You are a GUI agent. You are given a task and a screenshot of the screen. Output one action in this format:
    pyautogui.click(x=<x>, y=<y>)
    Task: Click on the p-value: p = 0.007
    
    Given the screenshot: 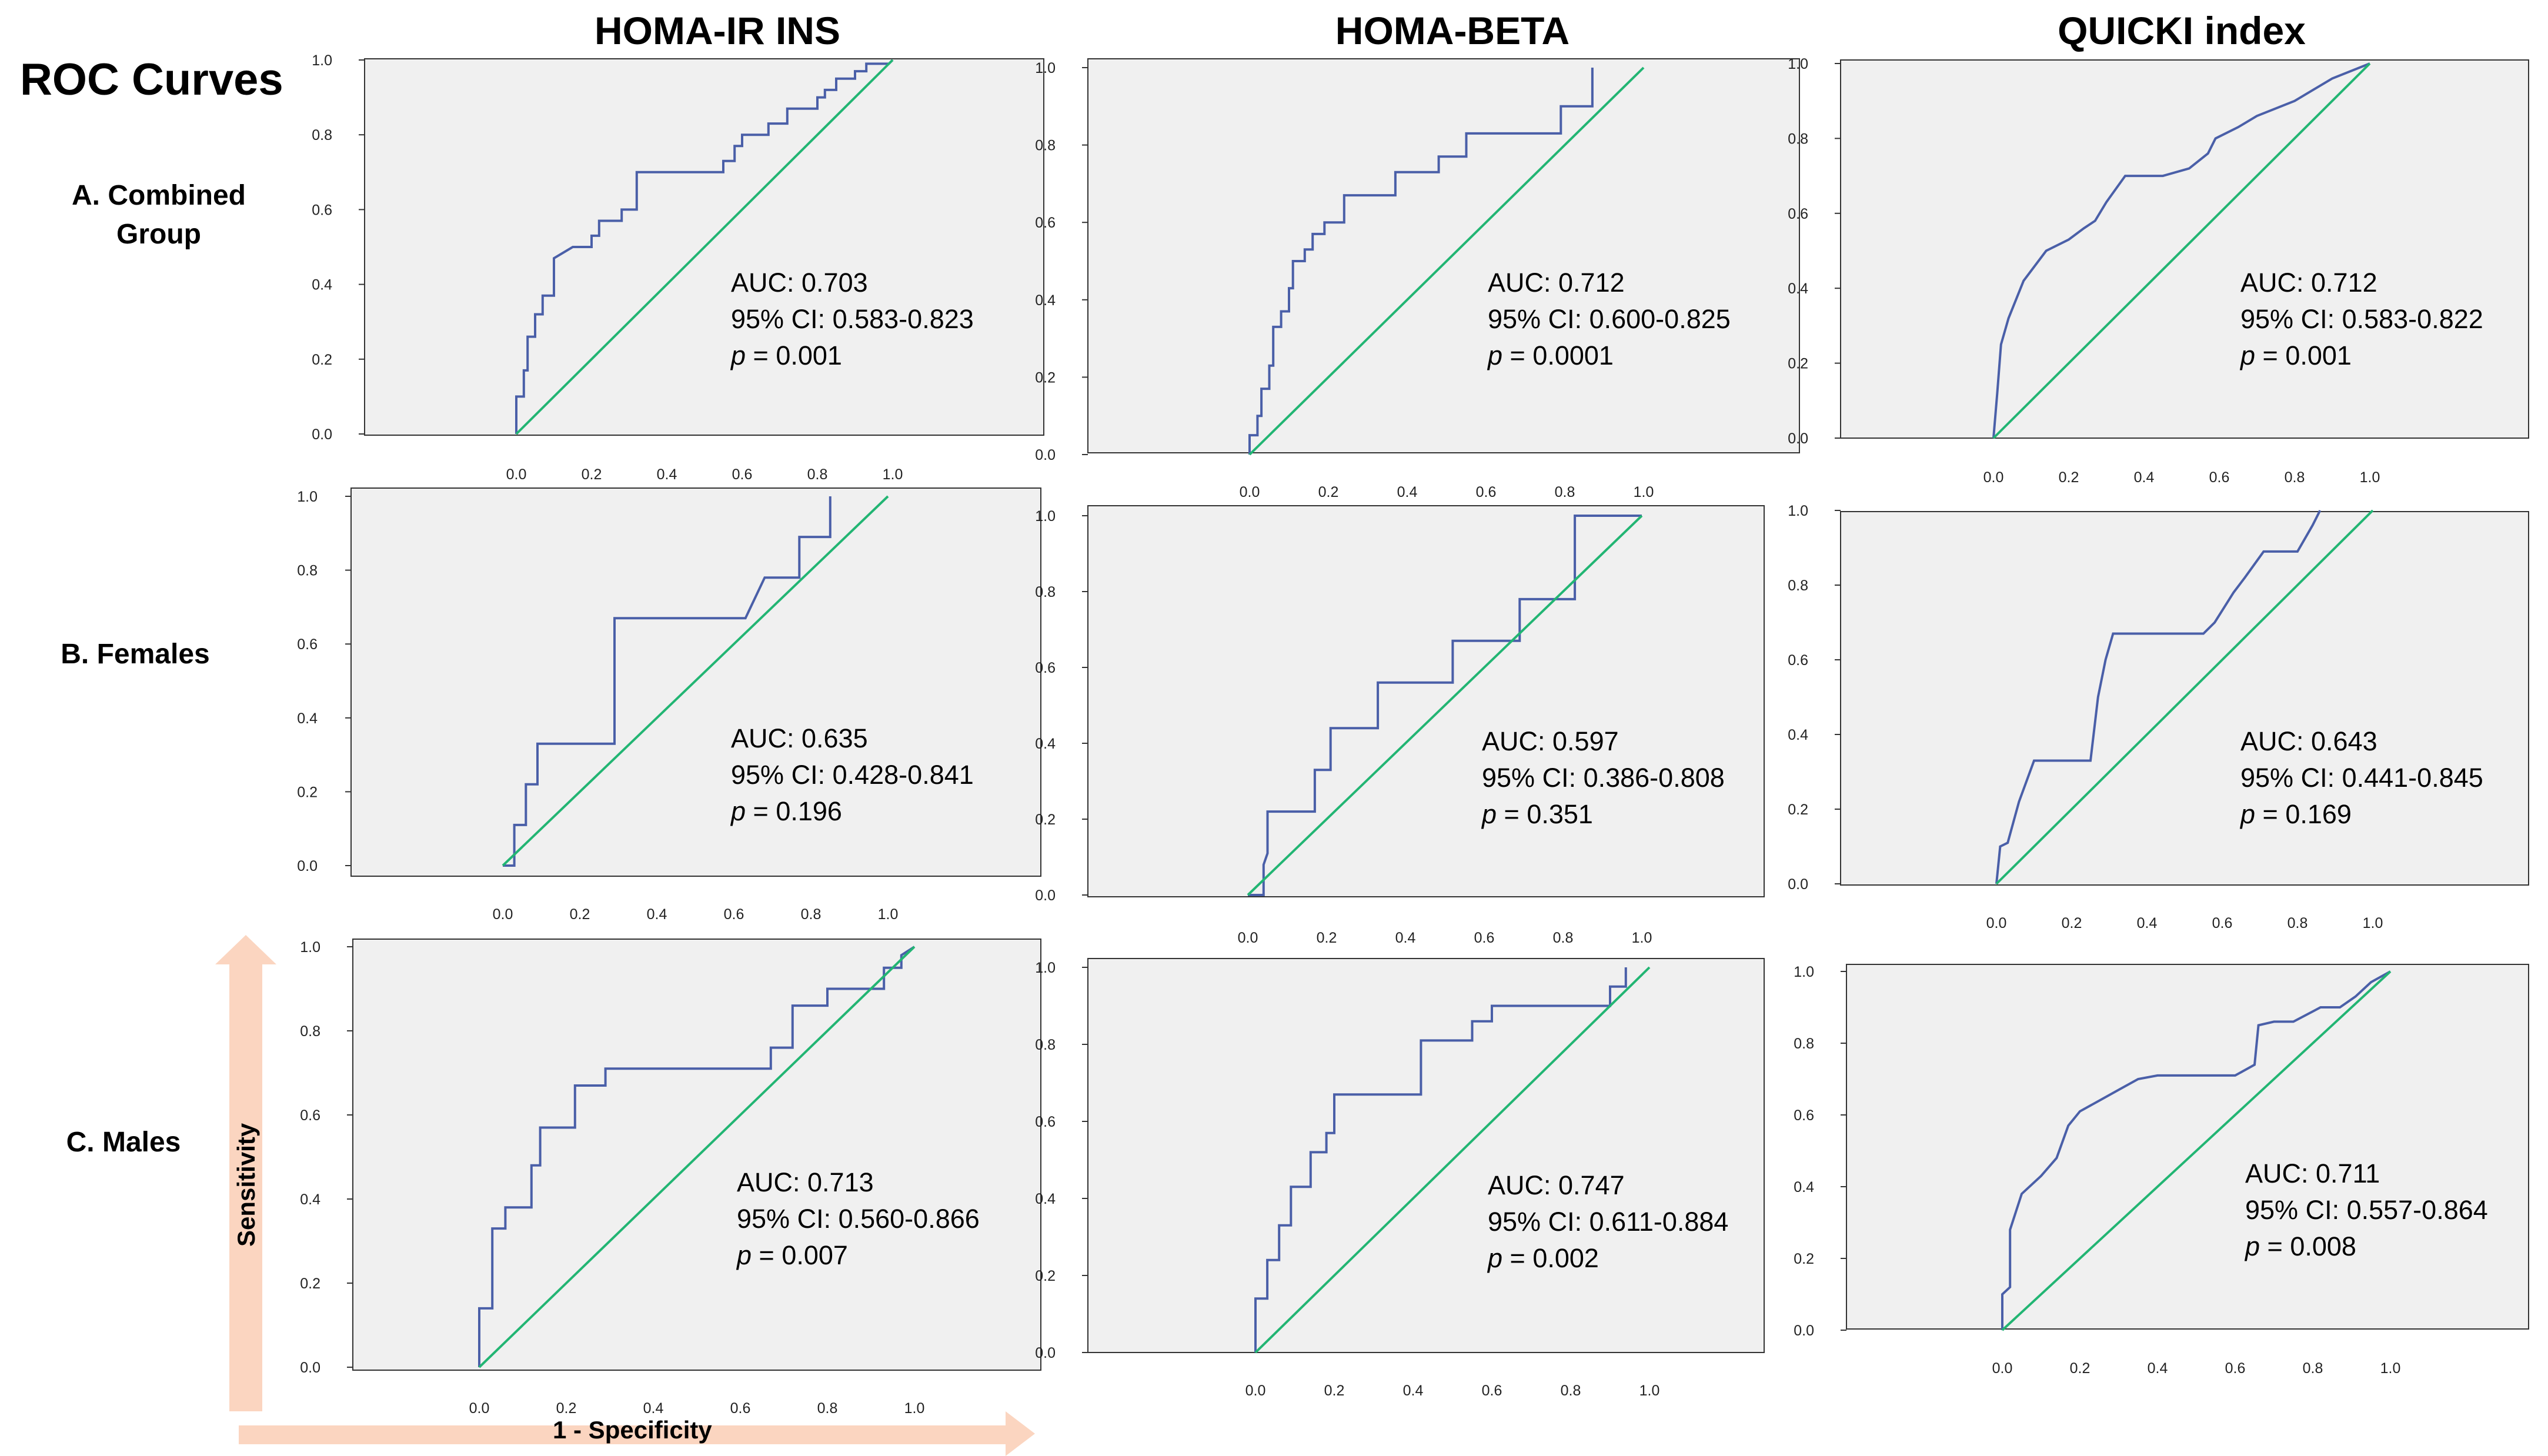 What is the action you would take?
    pyautogui.click(x=859, y=1255)
    